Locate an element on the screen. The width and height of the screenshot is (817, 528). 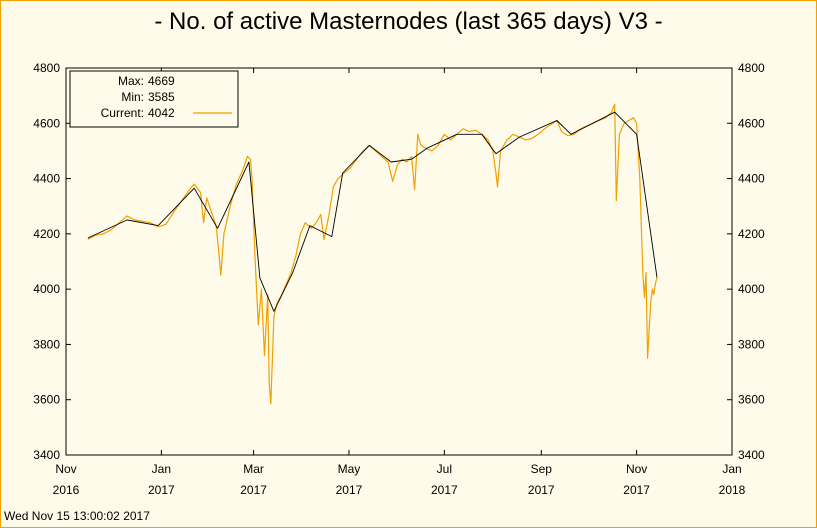
x-tick-label-month: Jul is located at coordinates (444, 469).